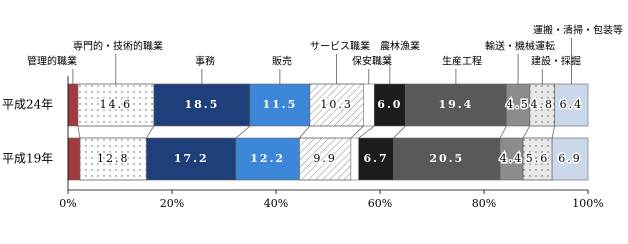 Image resolution: width=628 pixels, height=244 pixels. I want to click on value-label: 12.2, so click(267, 158).